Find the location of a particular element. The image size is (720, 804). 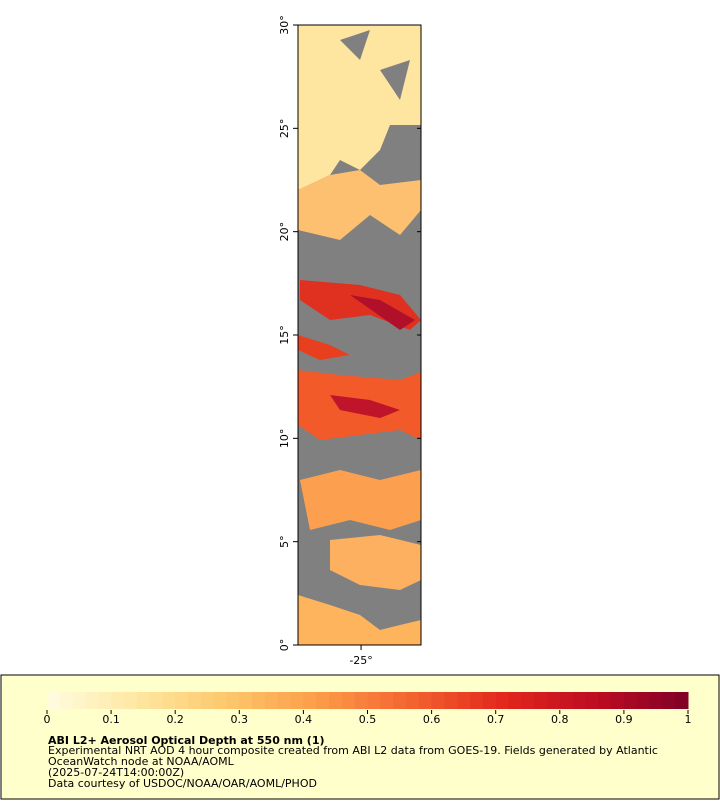

colorbar-tick-label: 0.9 is located at coordinates (624, 719).